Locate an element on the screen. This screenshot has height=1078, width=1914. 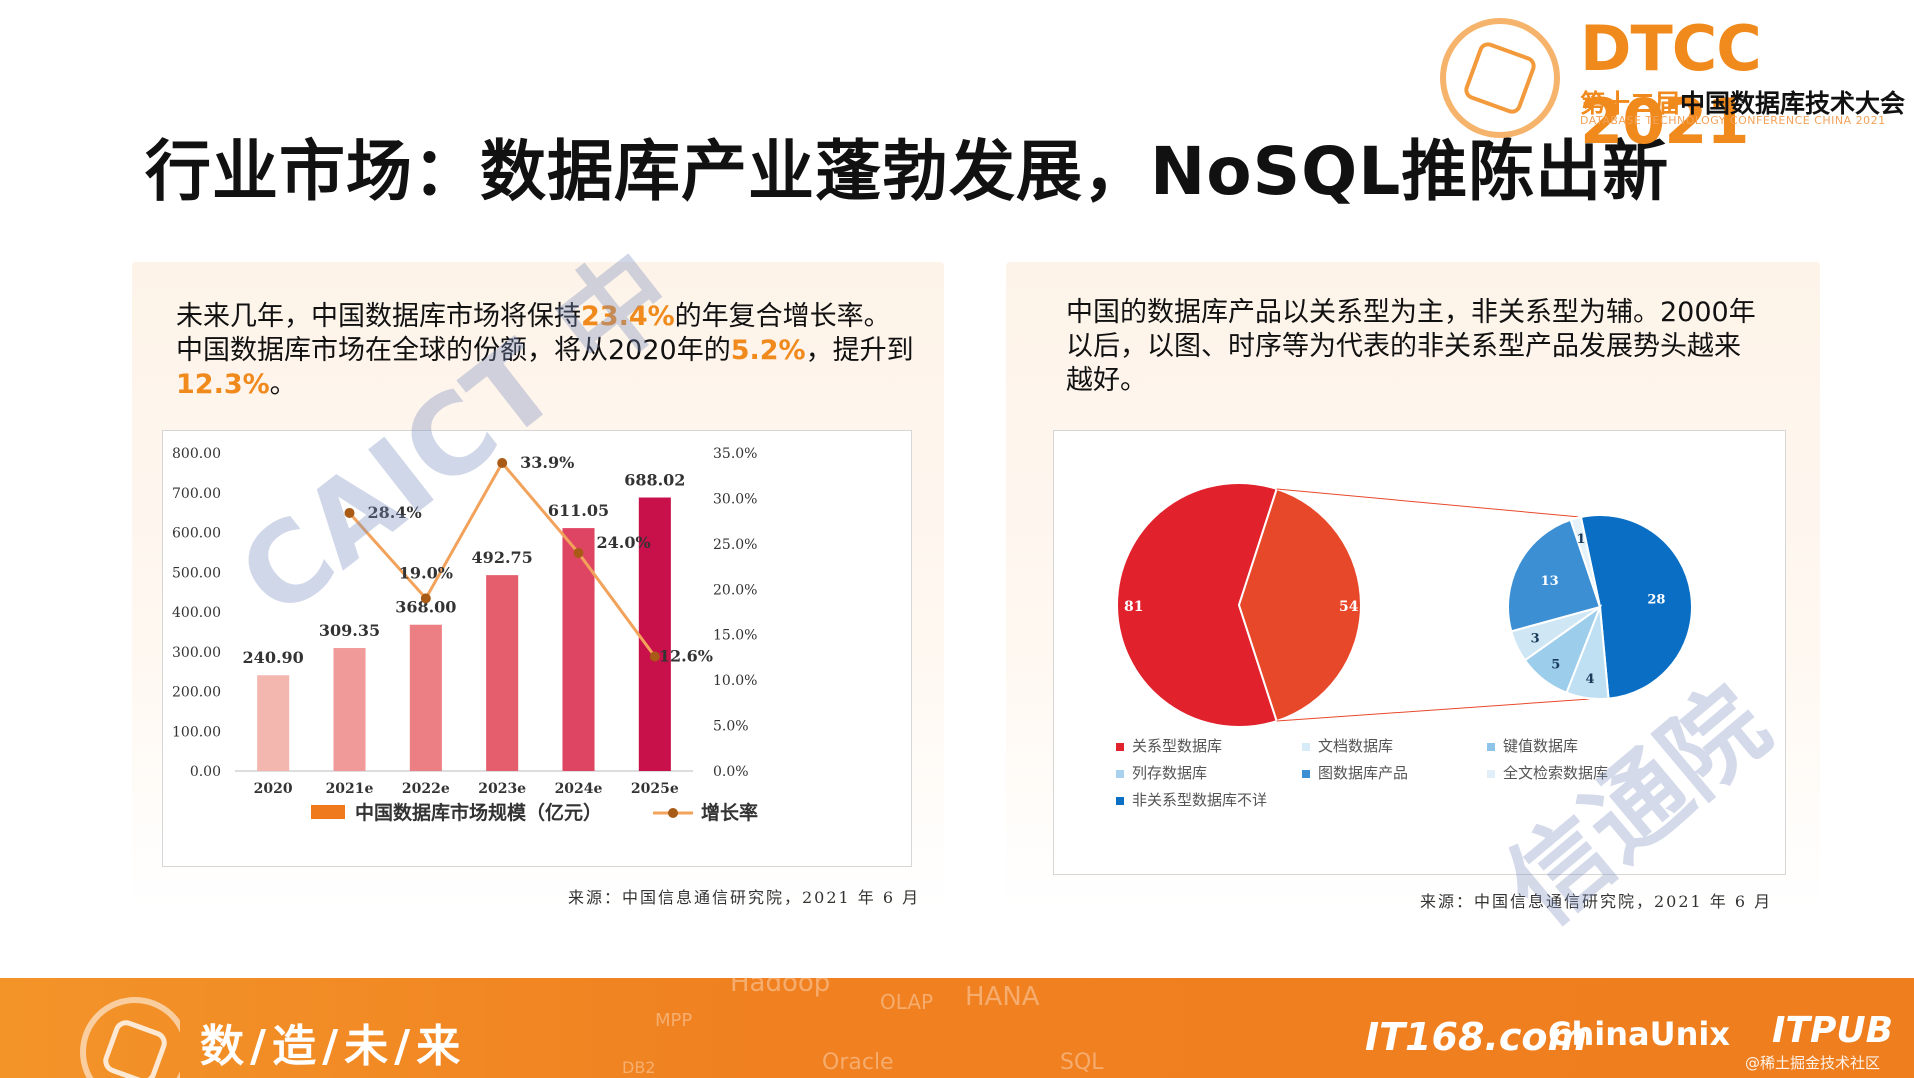
bar-value-label: 688.02 is located at coordinates (654, 480).